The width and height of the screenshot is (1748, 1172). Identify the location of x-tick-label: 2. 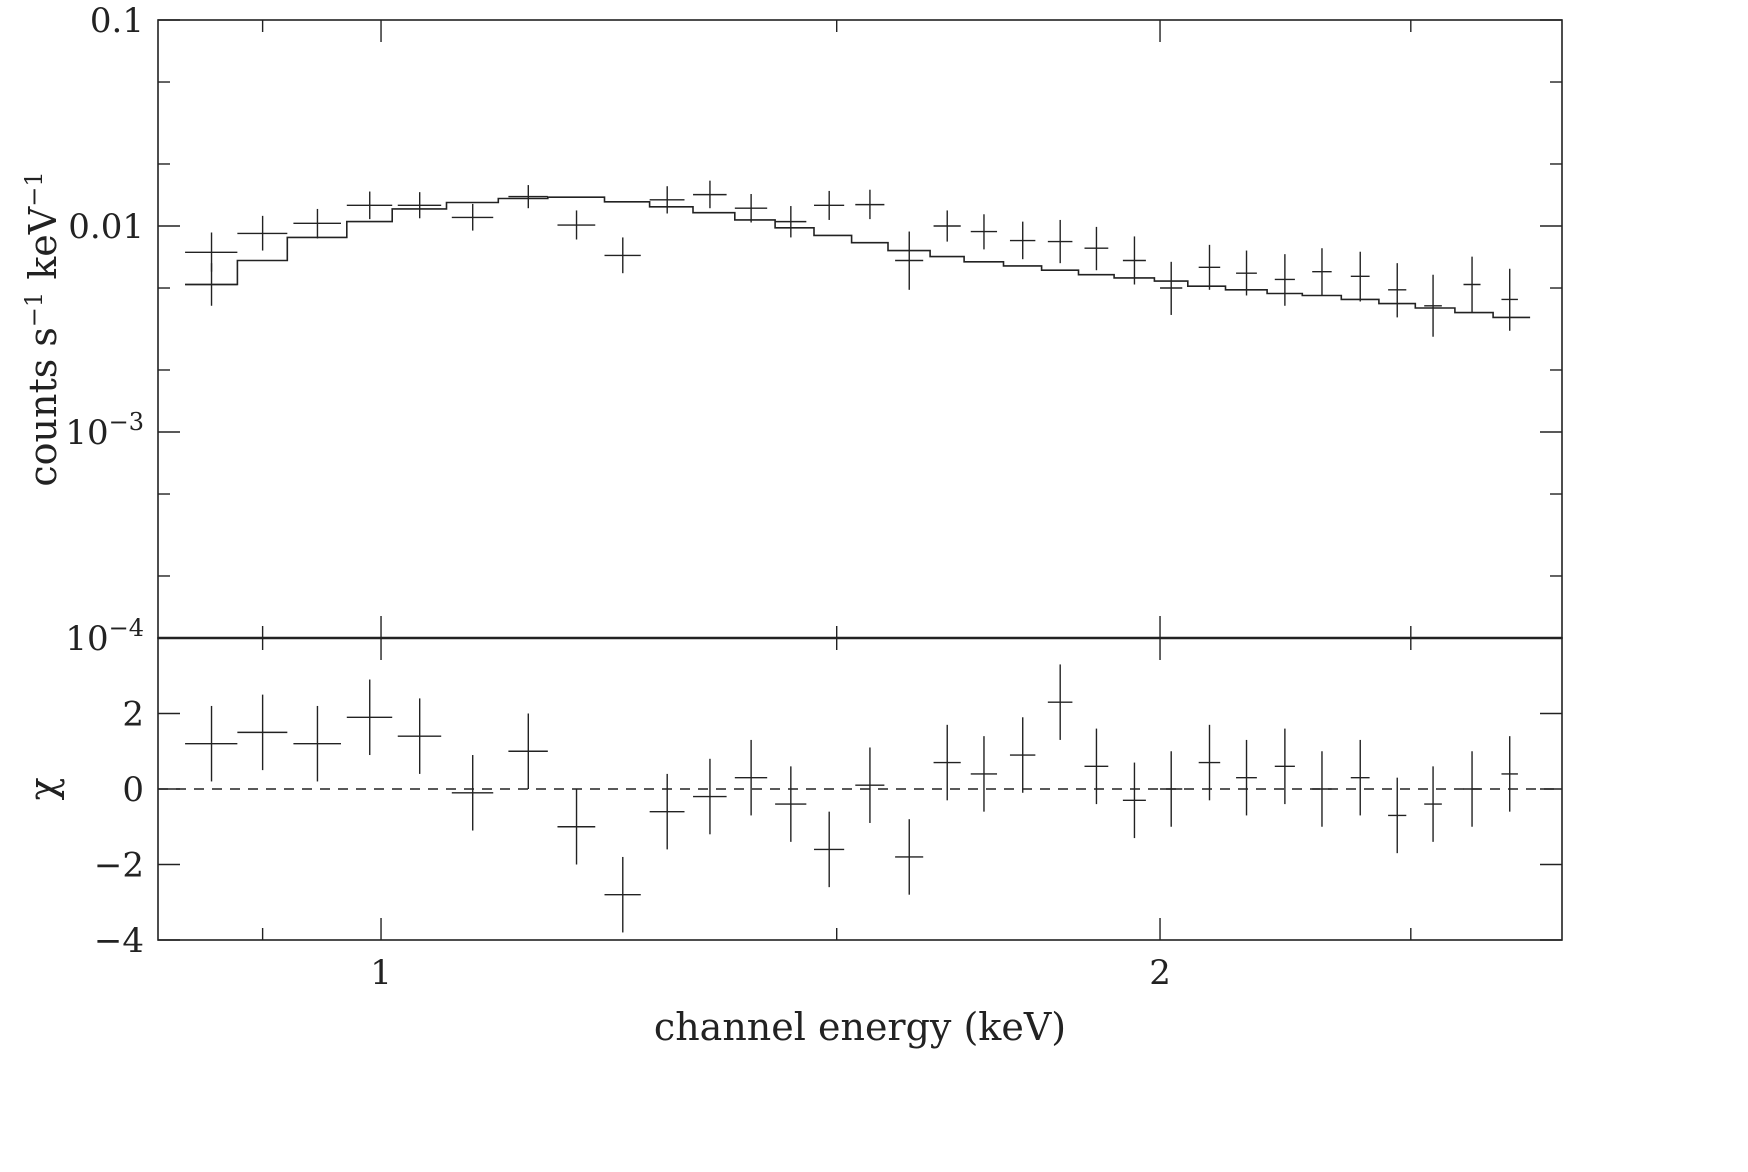
(1160, 973).